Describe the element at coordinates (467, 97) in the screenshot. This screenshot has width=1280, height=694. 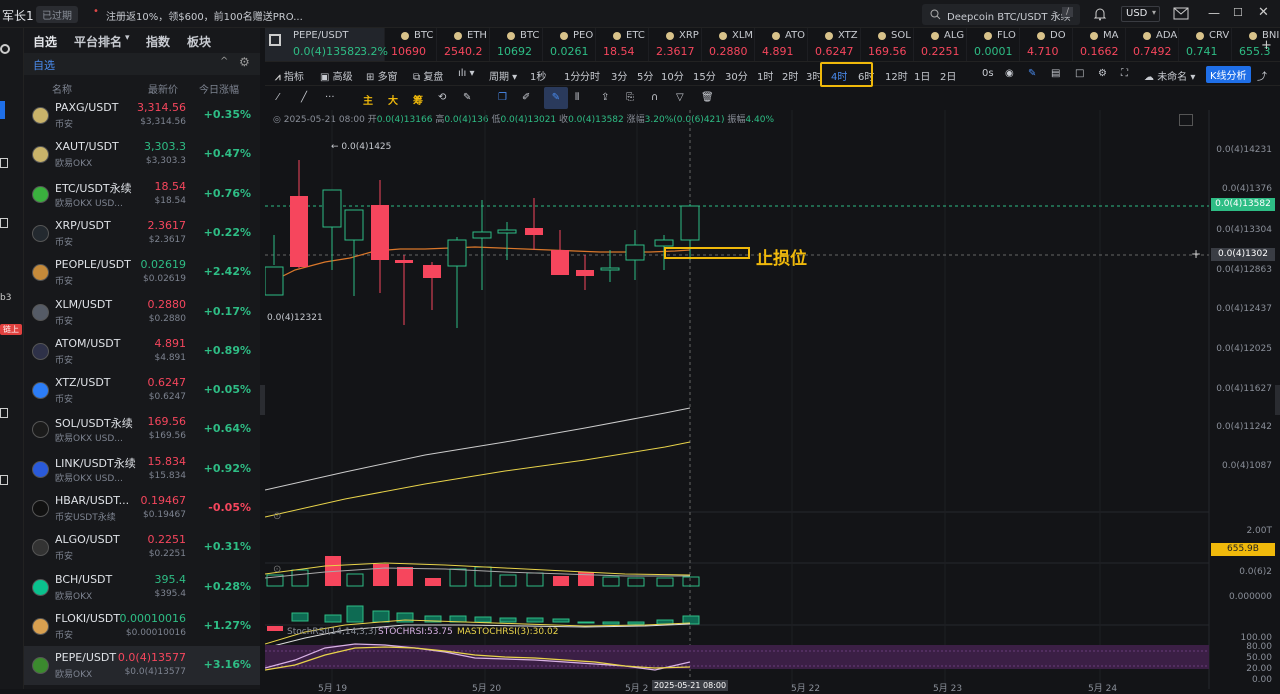
I see `edit-icon: ✎` at that location.